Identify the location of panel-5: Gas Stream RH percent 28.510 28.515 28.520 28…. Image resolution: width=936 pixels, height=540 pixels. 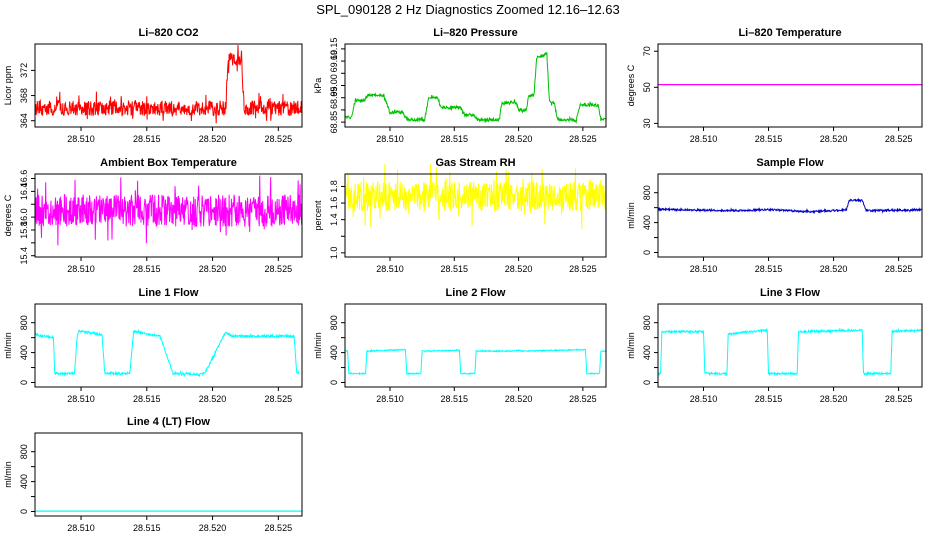
(460, 215).